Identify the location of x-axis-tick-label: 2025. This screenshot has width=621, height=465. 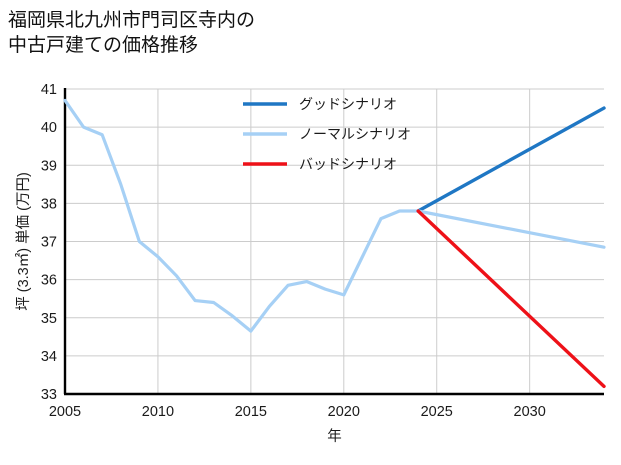
(437, 412).